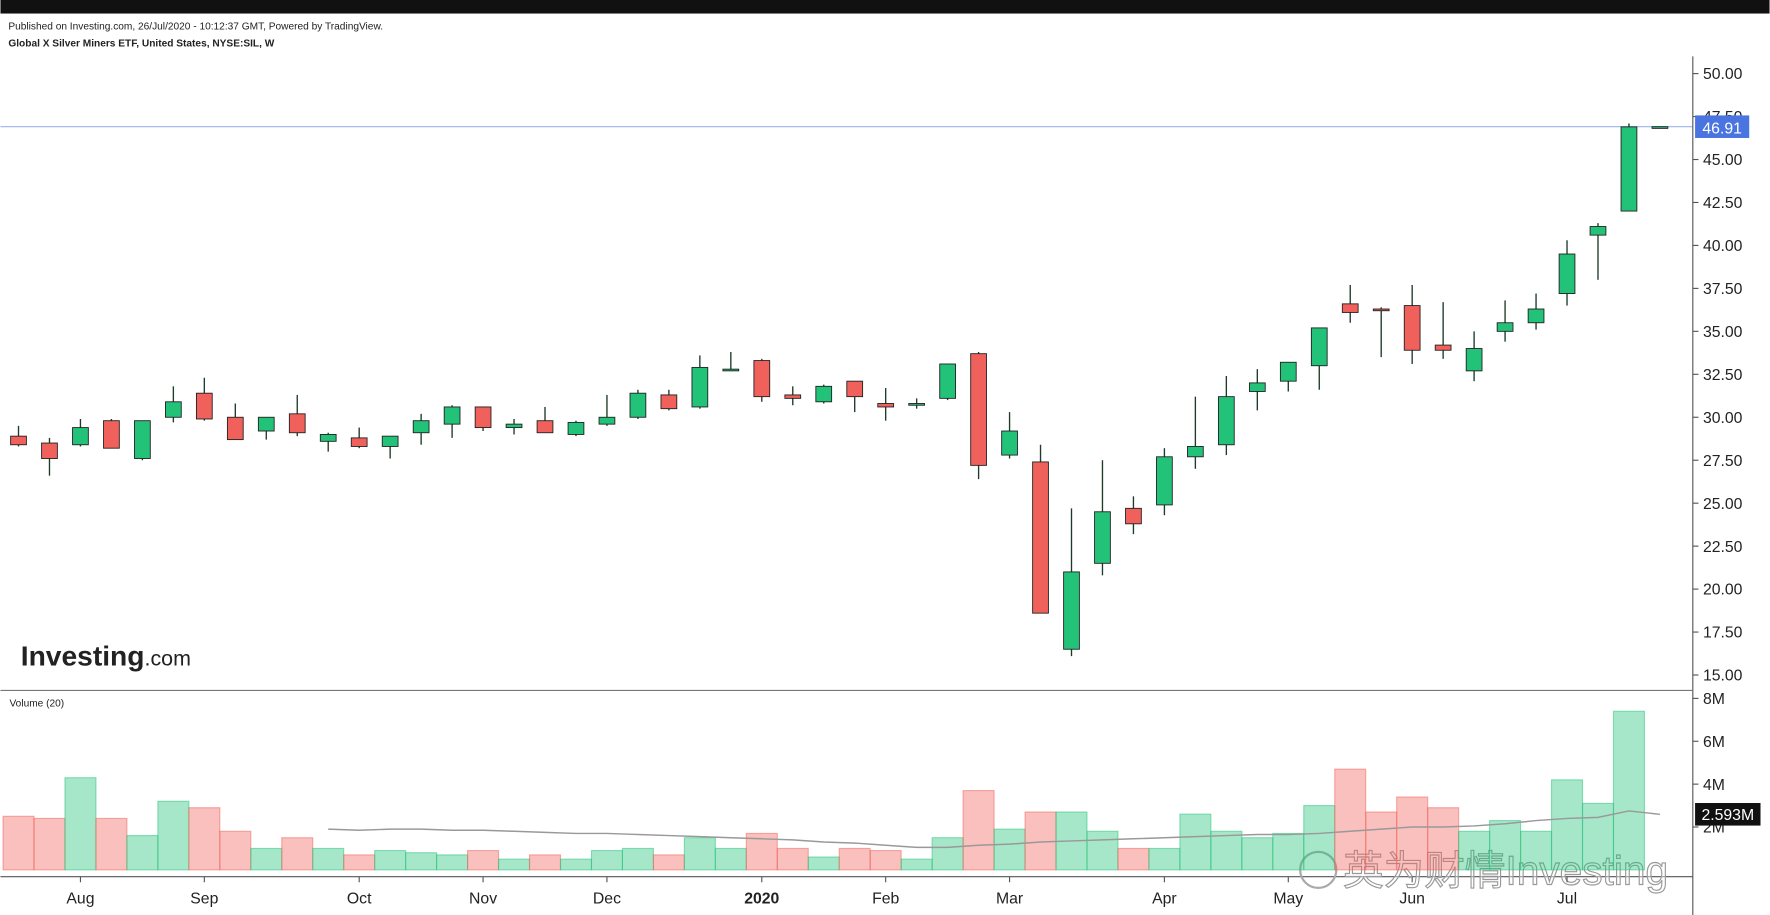  Describe the element at coordinates (1567, 899) in the screenshot. I see `x-tick-label: Jul` at that location.